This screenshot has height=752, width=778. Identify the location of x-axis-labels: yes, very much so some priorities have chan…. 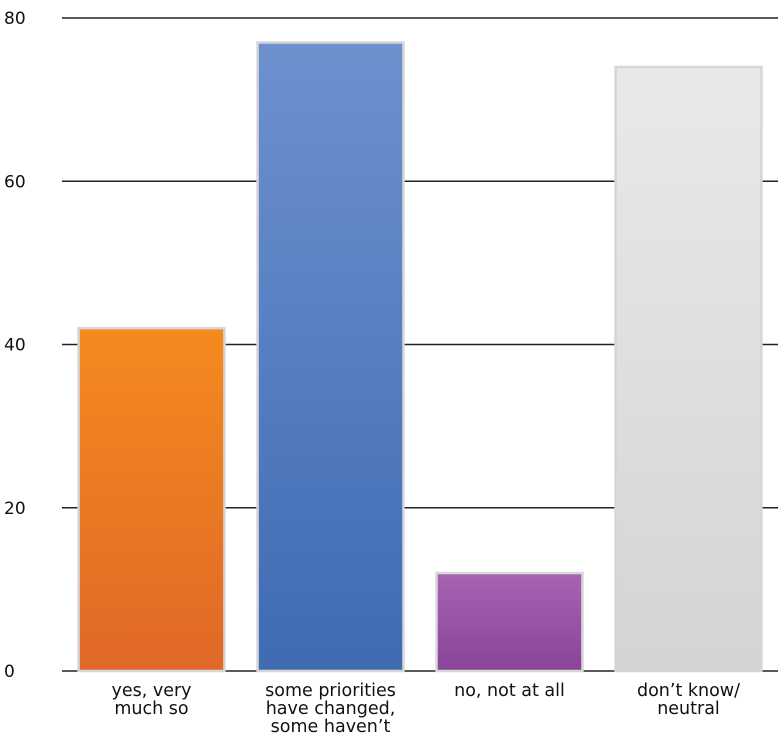
(425, 709).